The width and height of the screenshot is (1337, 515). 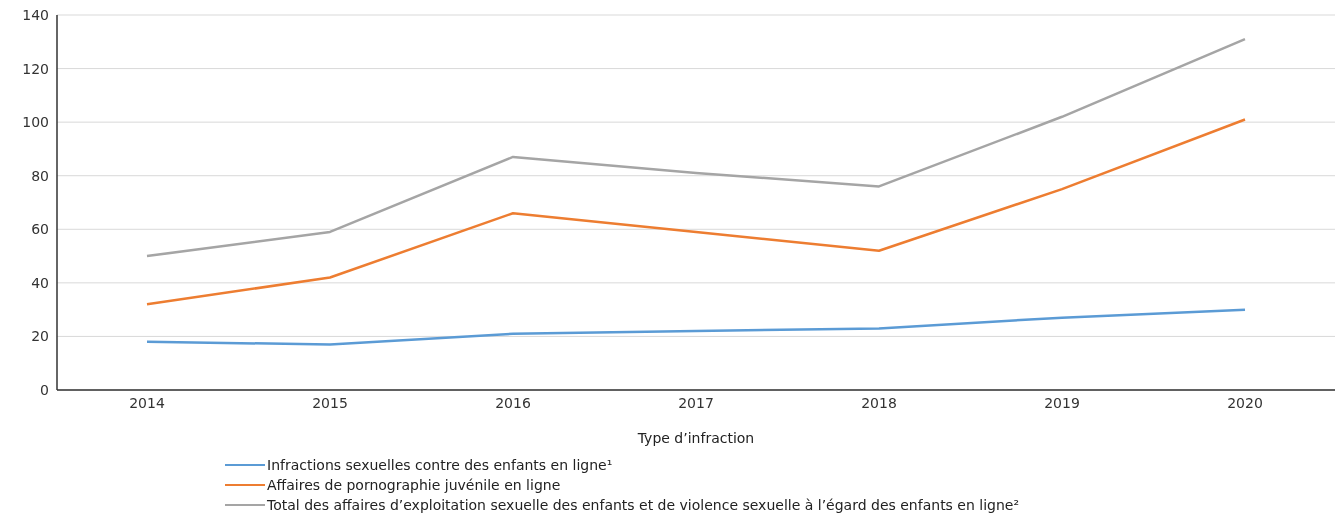 What do you see at coordinates (695, 438) in the screenshot?
I see `x-axis-title: Type d’infraction` at bounding box center [695, 438].